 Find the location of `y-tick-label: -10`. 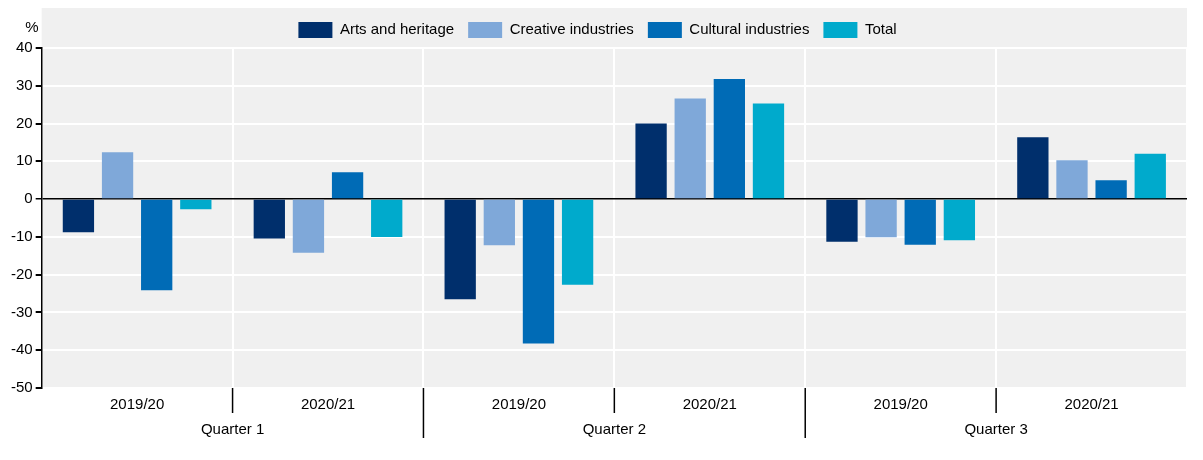

y-tick-label: -10 is located at coordinates (21, 236).